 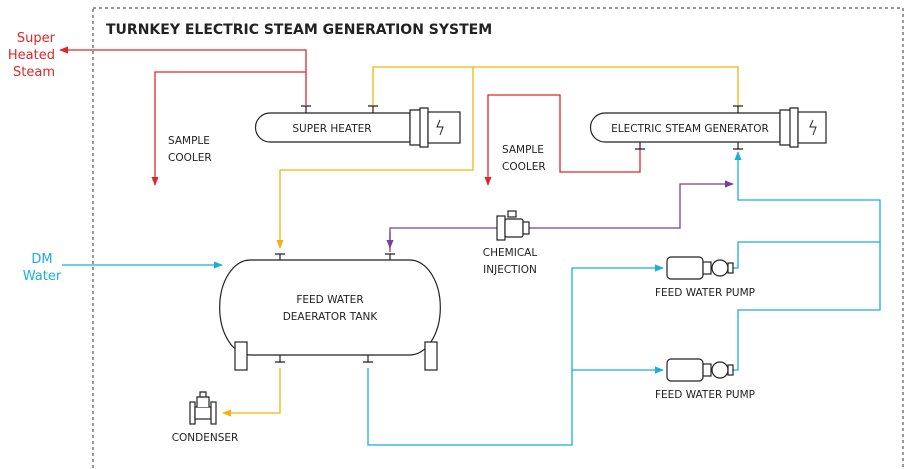 I want to click on chemical-injection-label: CHEMICAL, so click(x=510, y=253).